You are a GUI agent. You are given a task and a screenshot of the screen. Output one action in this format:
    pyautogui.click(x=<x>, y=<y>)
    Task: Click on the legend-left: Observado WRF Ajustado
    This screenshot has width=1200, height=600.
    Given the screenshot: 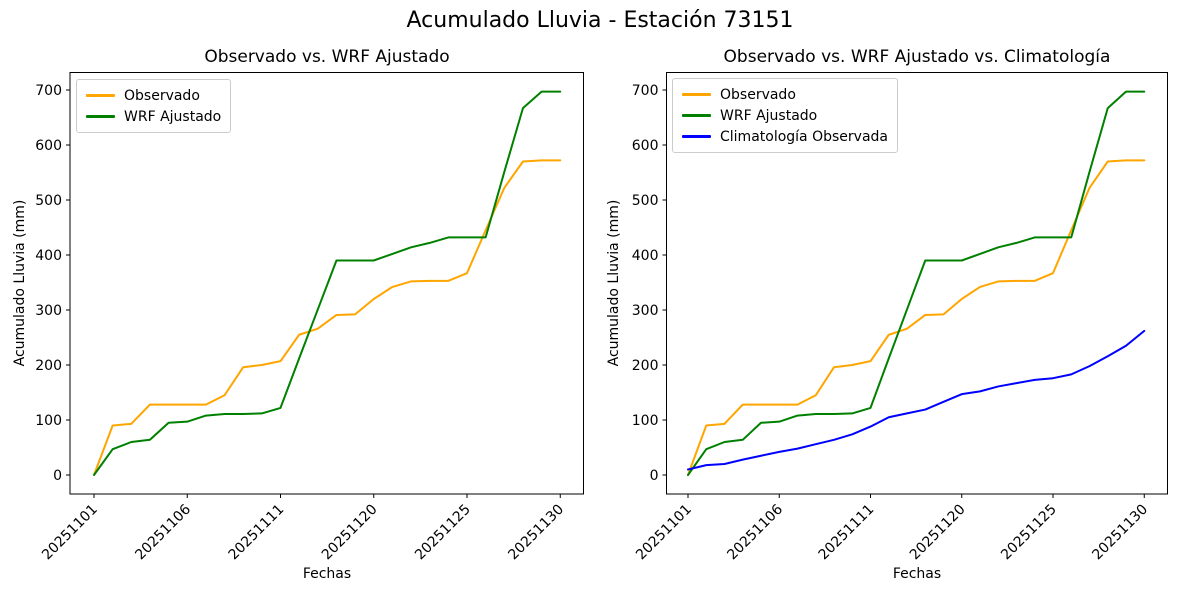 What is the action you would take?
    pyautogui.click(x=154, y=106)
    